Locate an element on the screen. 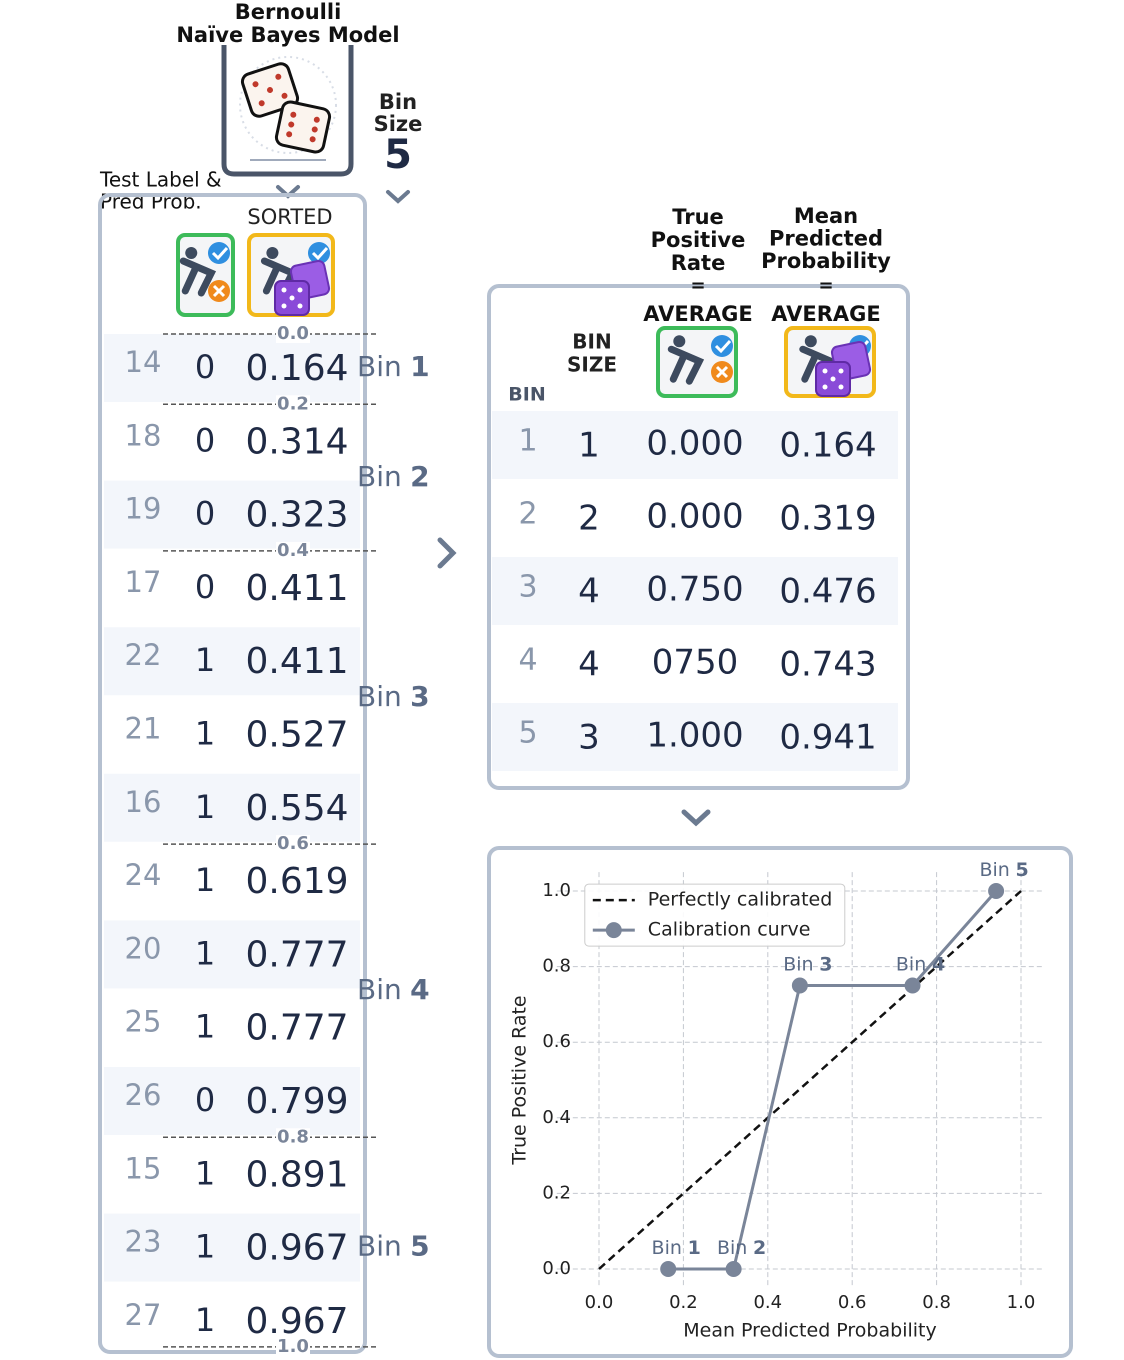 The width and height of the screenshot is (1124, 1360). x-tick-label: 0.0 is located at coordinates (599, 1302).